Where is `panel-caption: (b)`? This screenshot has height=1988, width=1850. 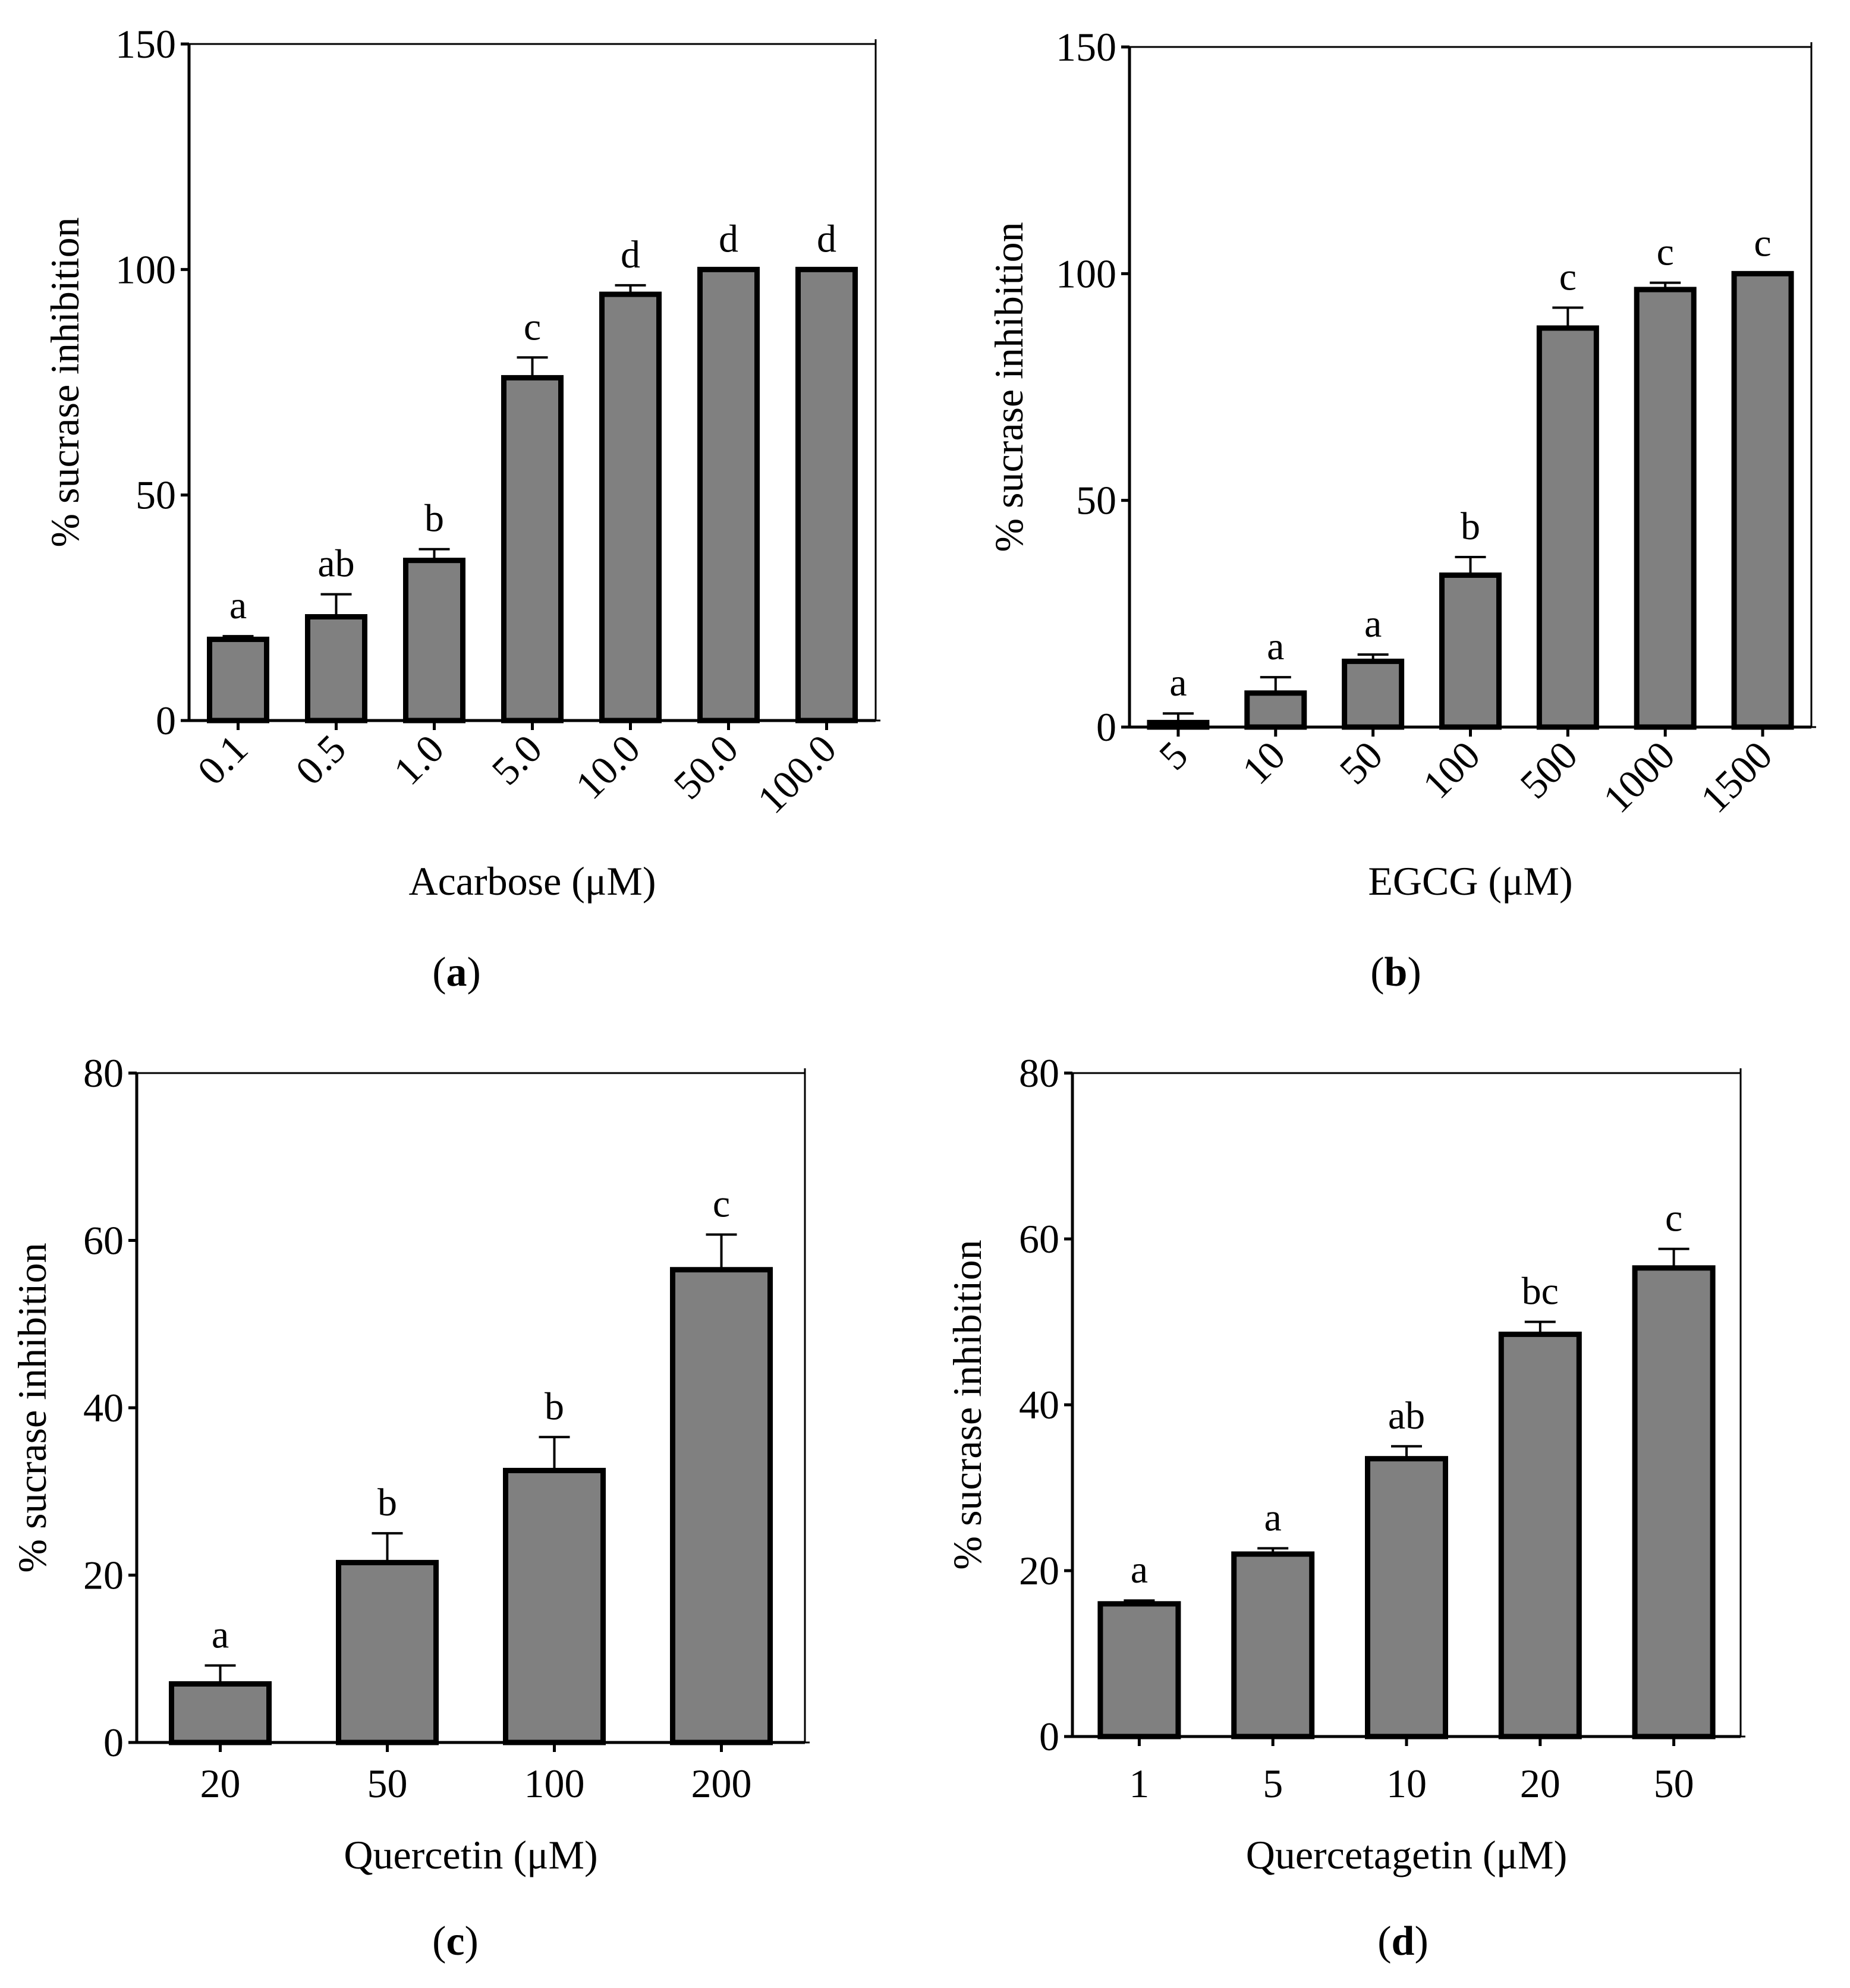
panel-caption: (b) is located at coordinates (1395, 972).